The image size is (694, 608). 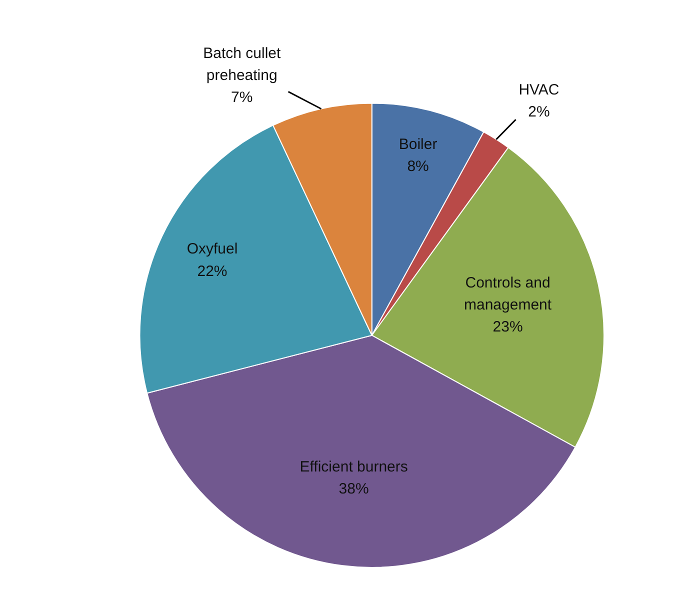 What do you see at coordinates (242, 64) in the screenshot?
I see `slice-label: Batch cullet preheating` at bounding box center [242, 64].